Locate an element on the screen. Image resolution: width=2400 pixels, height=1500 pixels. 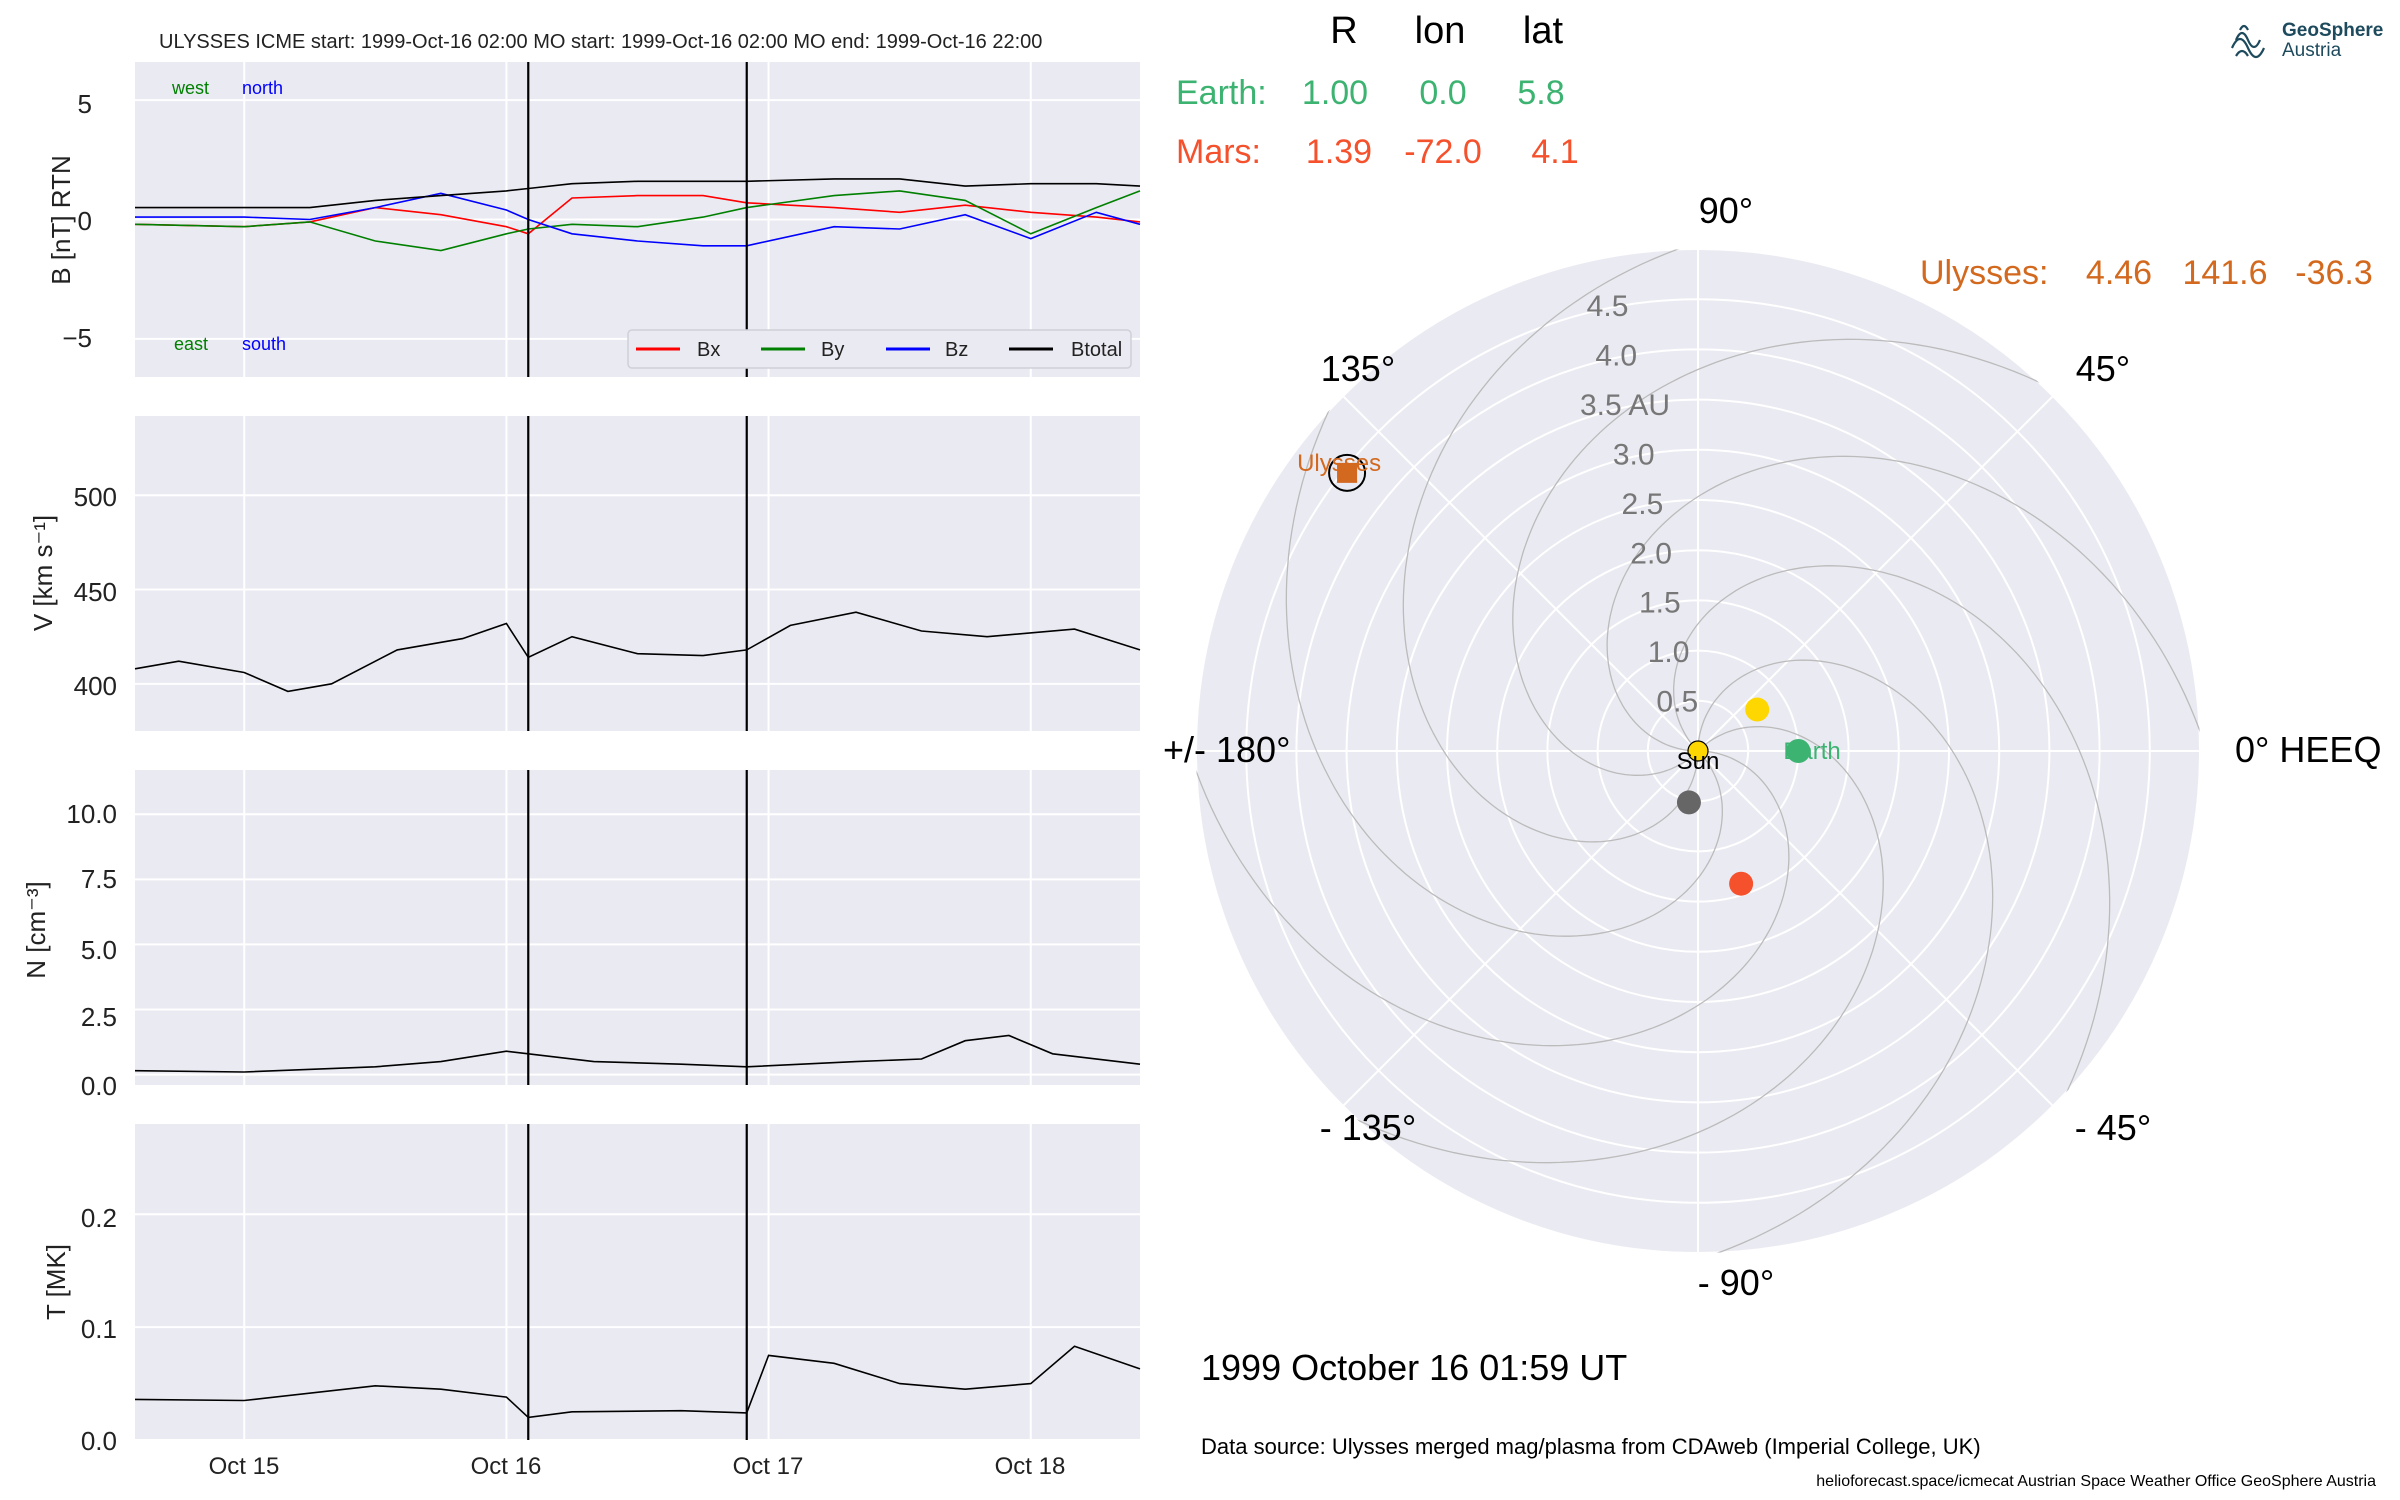
polar-objects: Earth Sun Ulysses is located at coordinates (1569, 673).